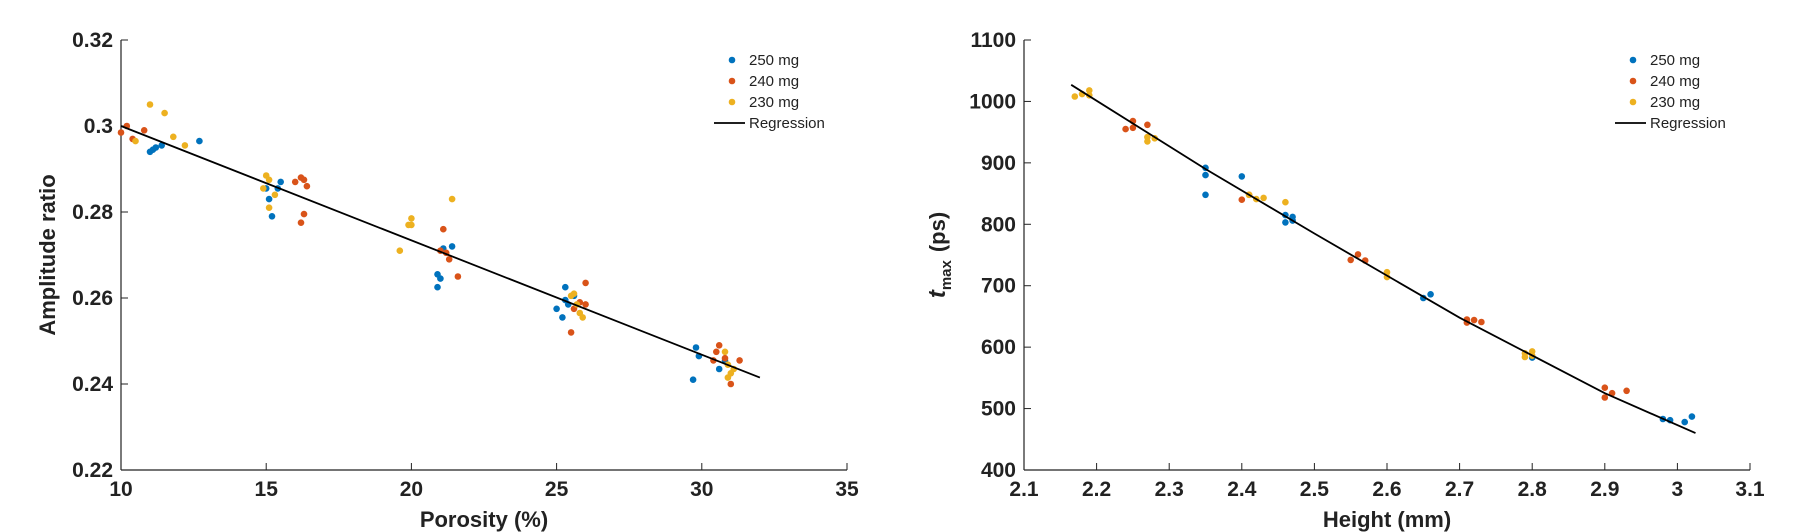  I want to click on y-axis-label: Amplitude ratio, so click(47, 254).